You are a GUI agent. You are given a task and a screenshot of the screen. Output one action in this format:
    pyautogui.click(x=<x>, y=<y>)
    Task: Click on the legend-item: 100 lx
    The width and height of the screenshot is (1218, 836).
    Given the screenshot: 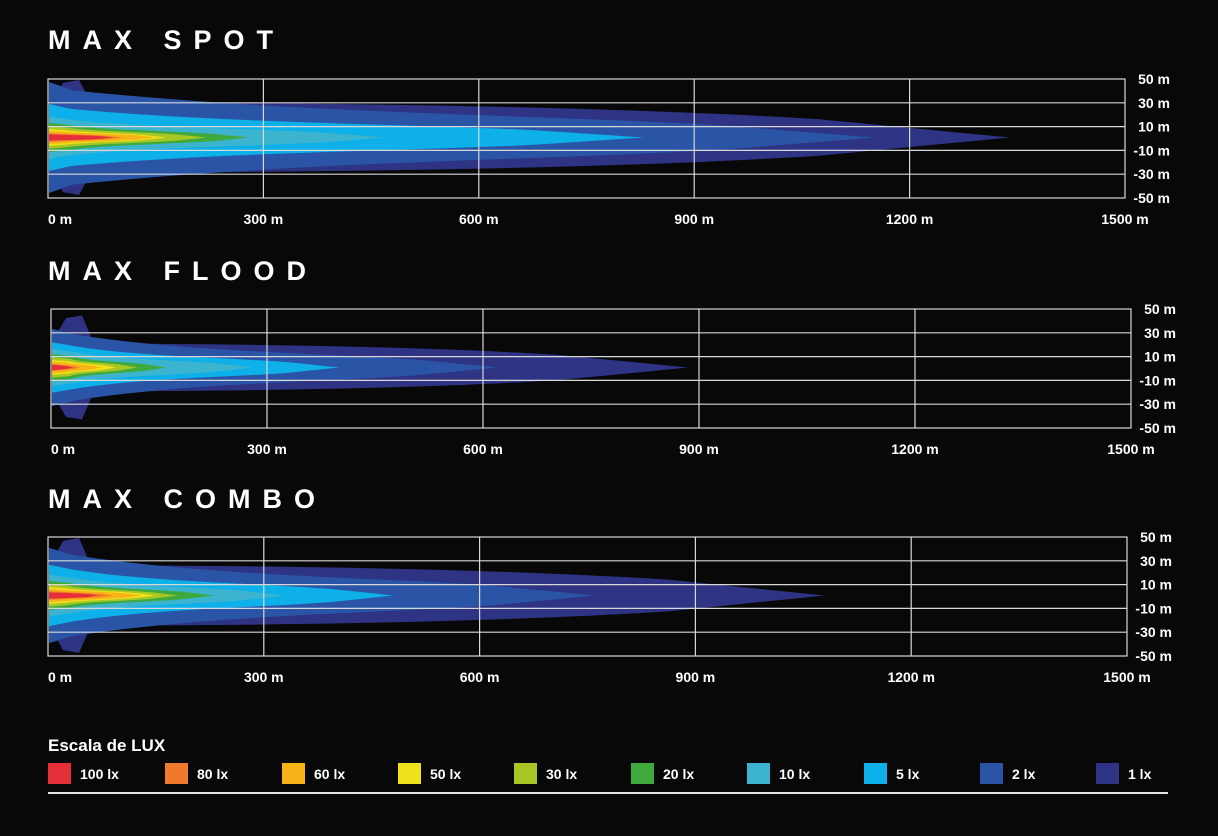 What is the action you would take?
    pyautogui.click(x=83, y=773)
    